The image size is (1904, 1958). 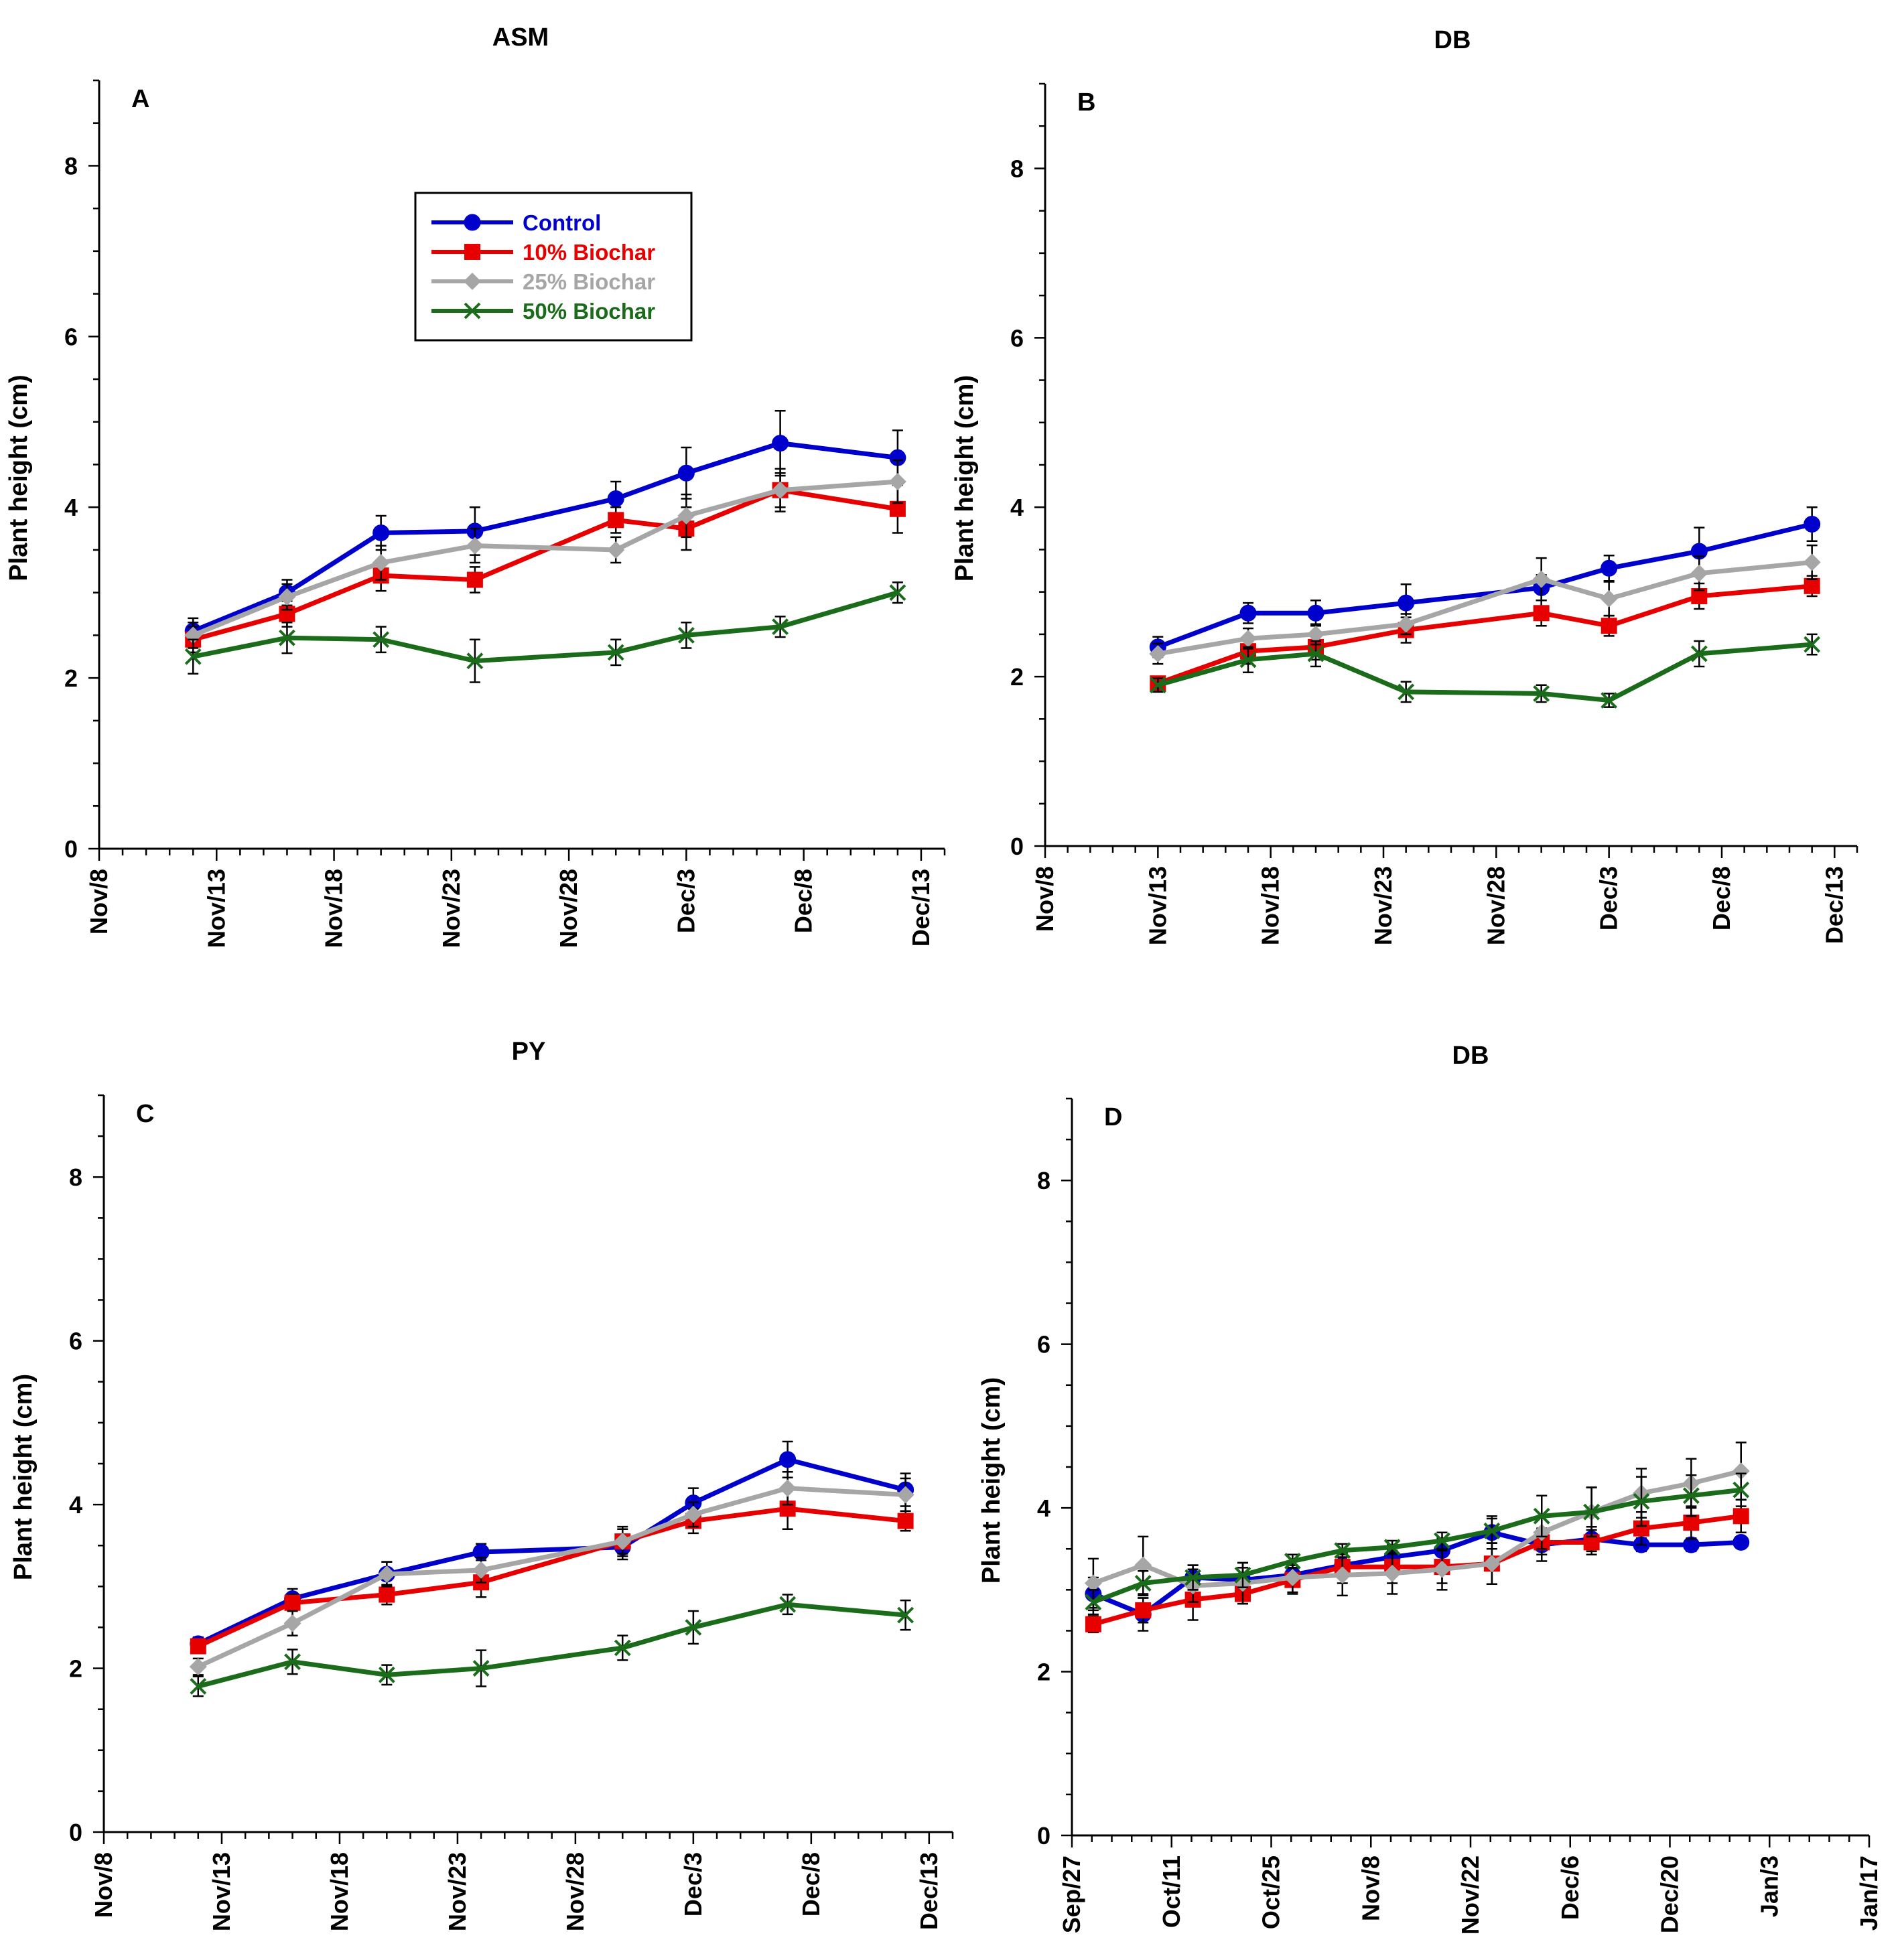 I want to click on x-tick-label: Jan/17, so click(x=1869, y=1894).